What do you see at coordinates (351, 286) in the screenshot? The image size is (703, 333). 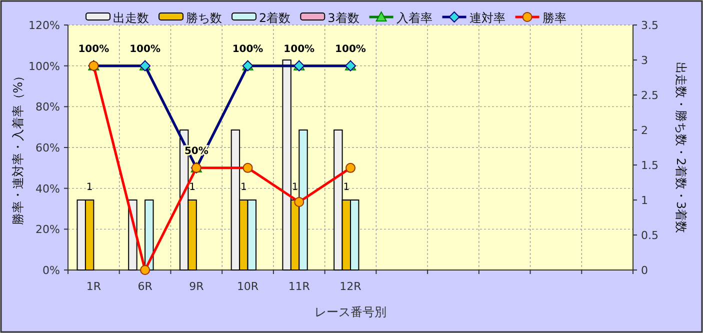 I see `x-tick-label: 12R` at bounding box center [351, 286].